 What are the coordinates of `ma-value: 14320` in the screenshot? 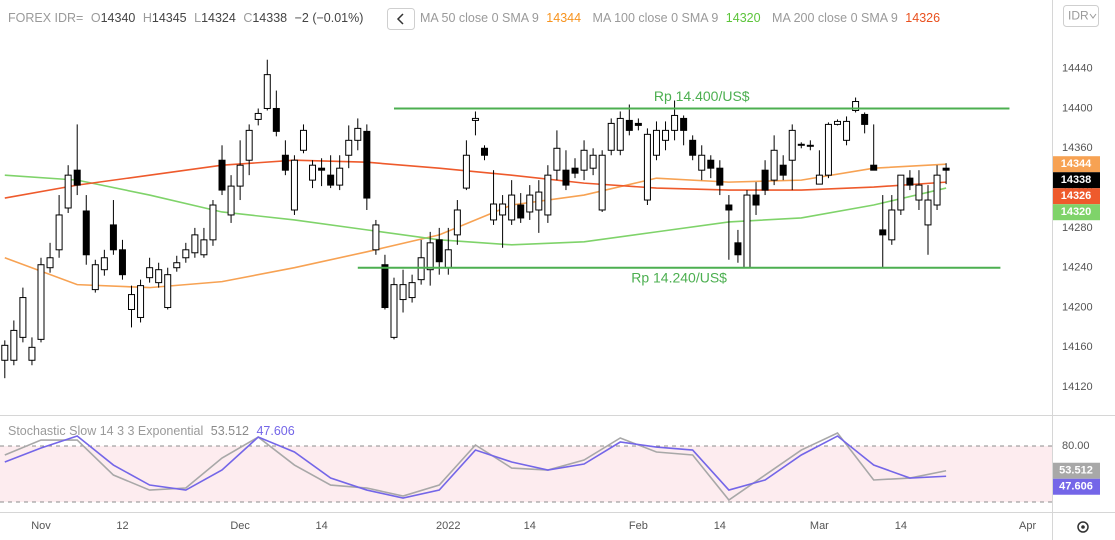 It's located at (743, 18).